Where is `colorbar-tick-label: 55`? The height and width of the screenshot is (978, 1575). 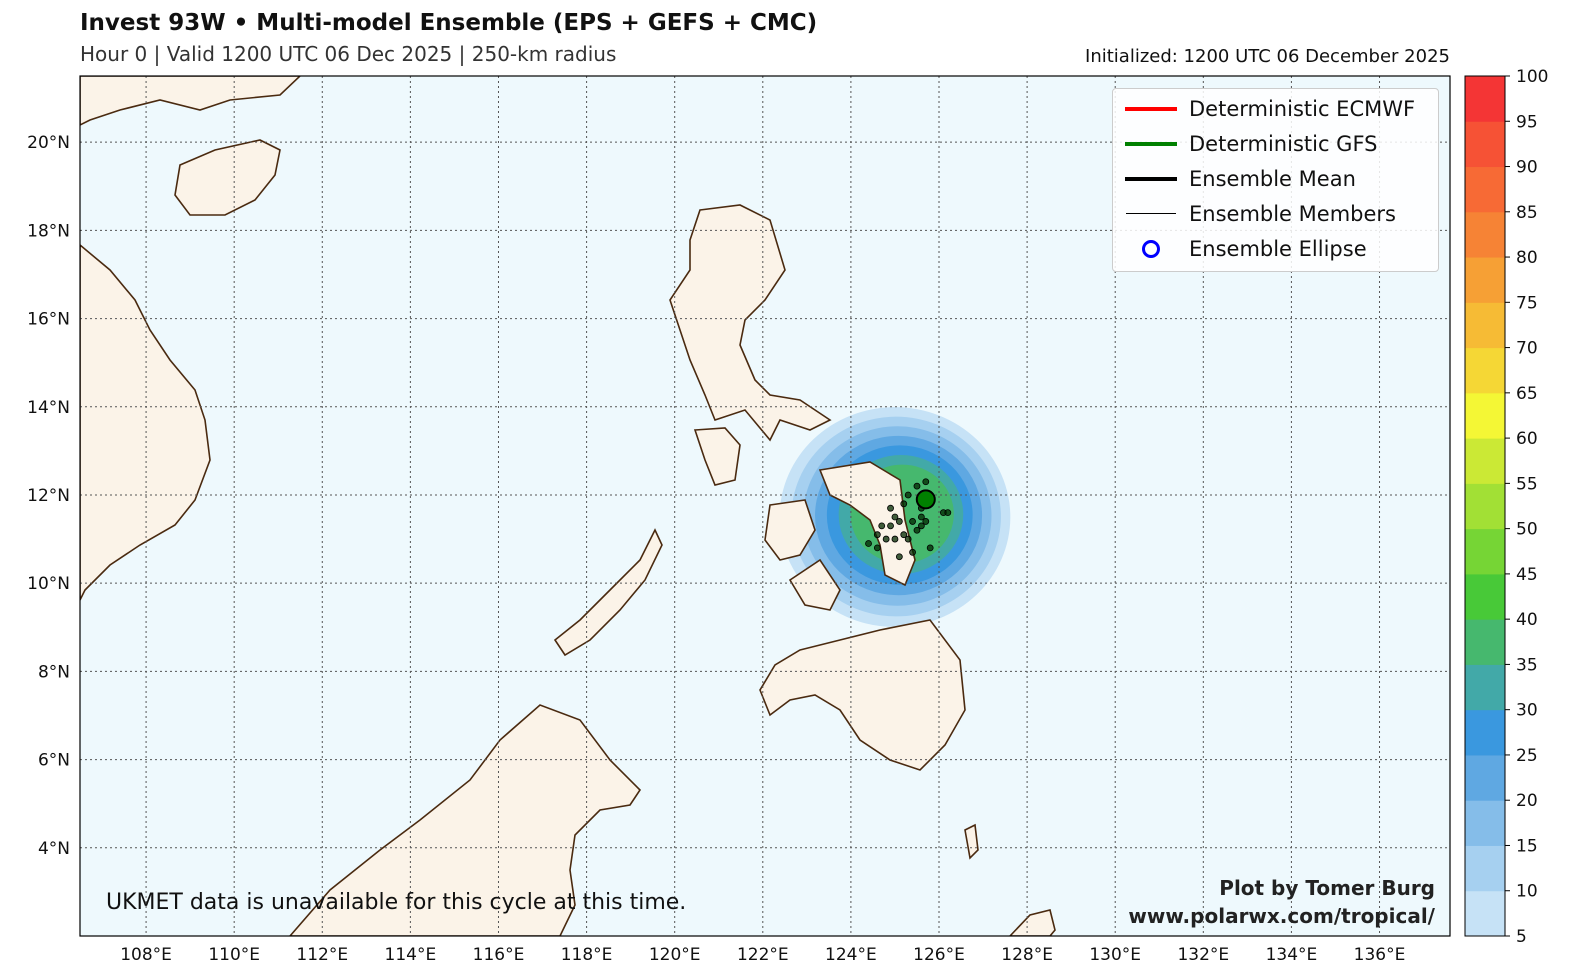 colorbar-tick-label: 55 is located at coordinates (1527, 484).